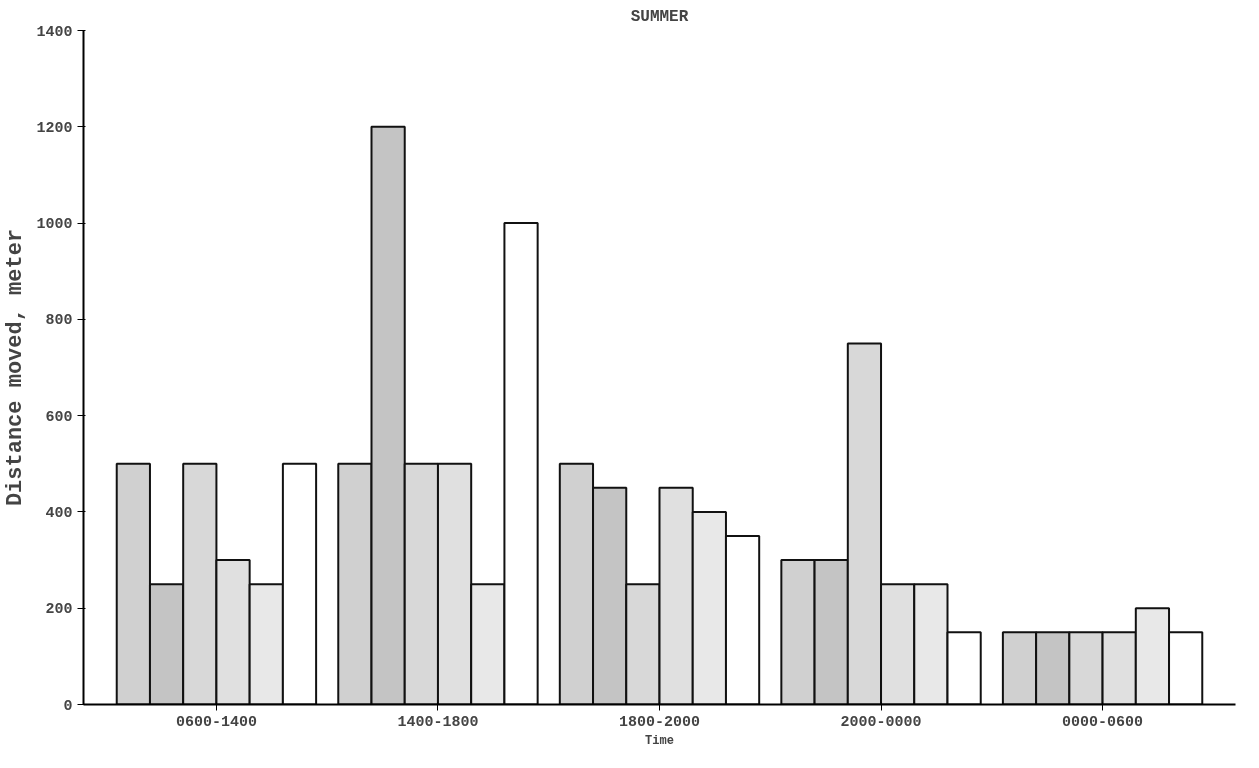 The image size is (1259, 768). What do you see at coordinates (54, 128) in the screenshot?
I see `y-tick-label: 1200` at bounding box center [54, 128].